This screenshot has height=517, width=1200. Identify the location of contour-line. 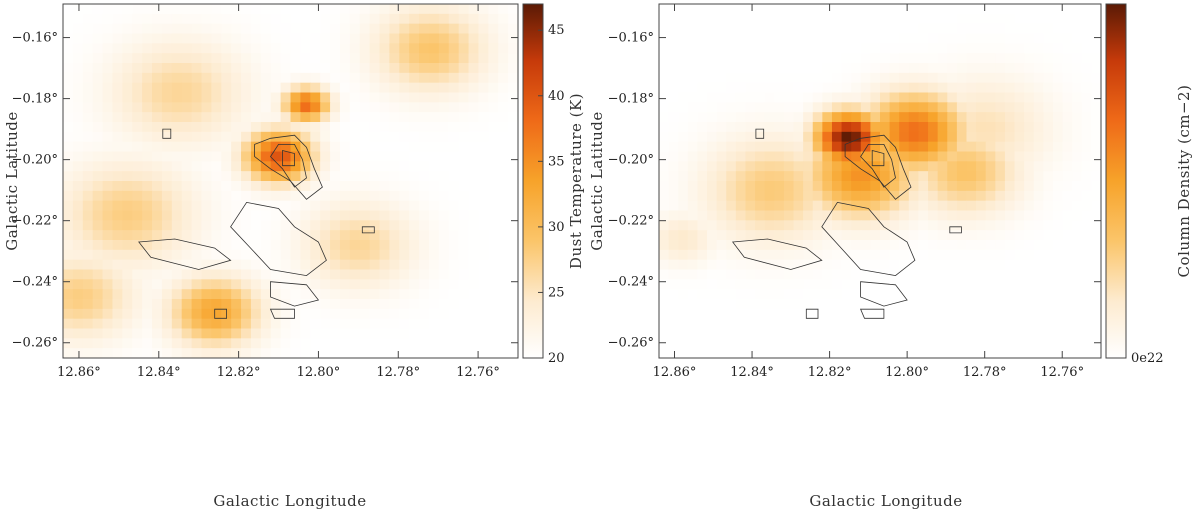
(760, 133).